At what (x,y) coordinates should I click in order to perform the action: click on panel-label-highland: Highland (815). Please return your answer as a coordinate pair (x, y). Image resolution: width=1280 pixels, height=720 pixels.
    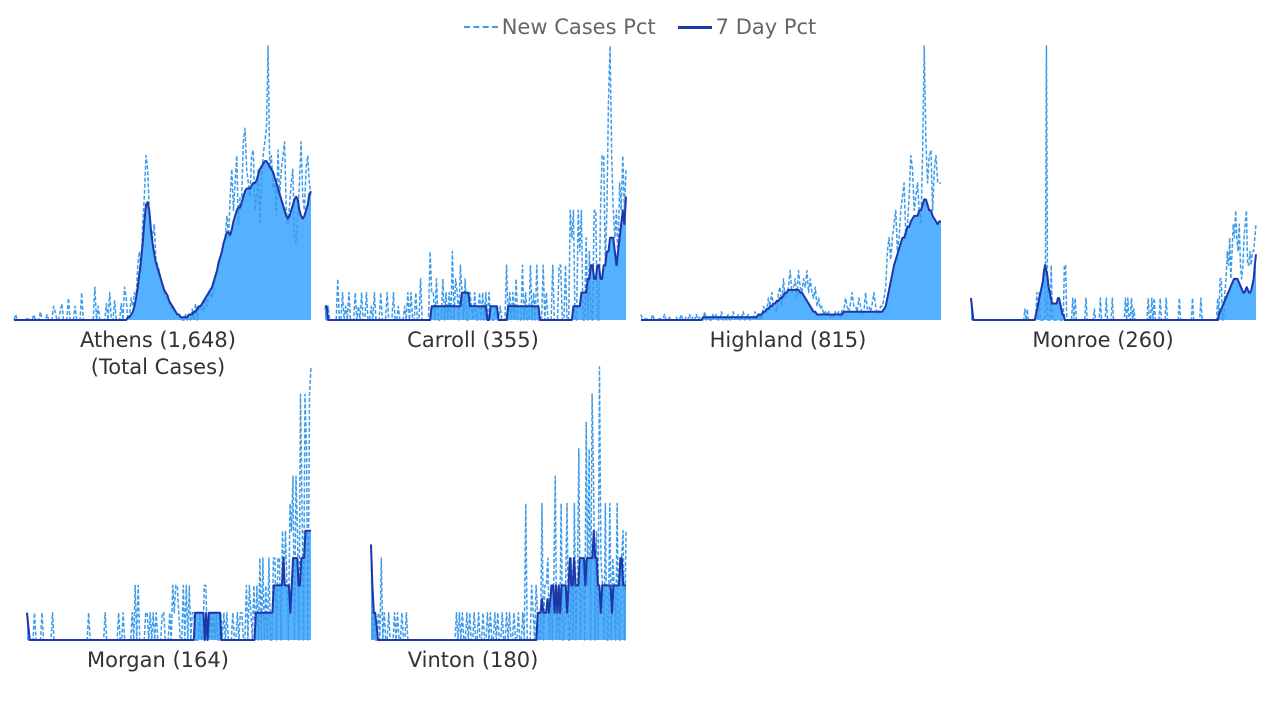
    Looking at the image, I should click on (788, 340).